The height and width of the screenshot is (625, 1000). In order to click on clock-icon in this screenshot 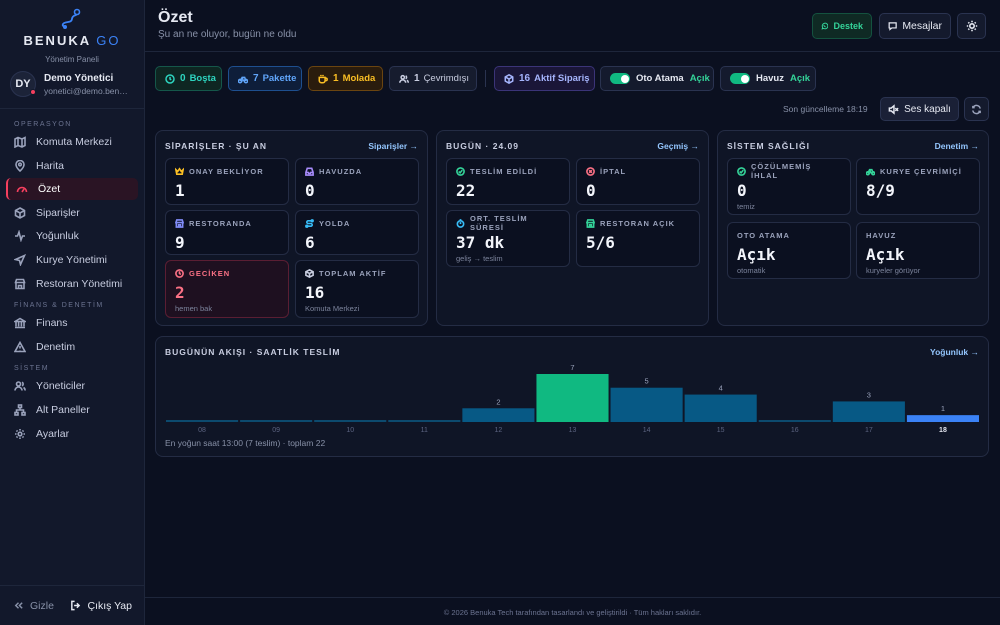, I will do `click(170, 78)`.